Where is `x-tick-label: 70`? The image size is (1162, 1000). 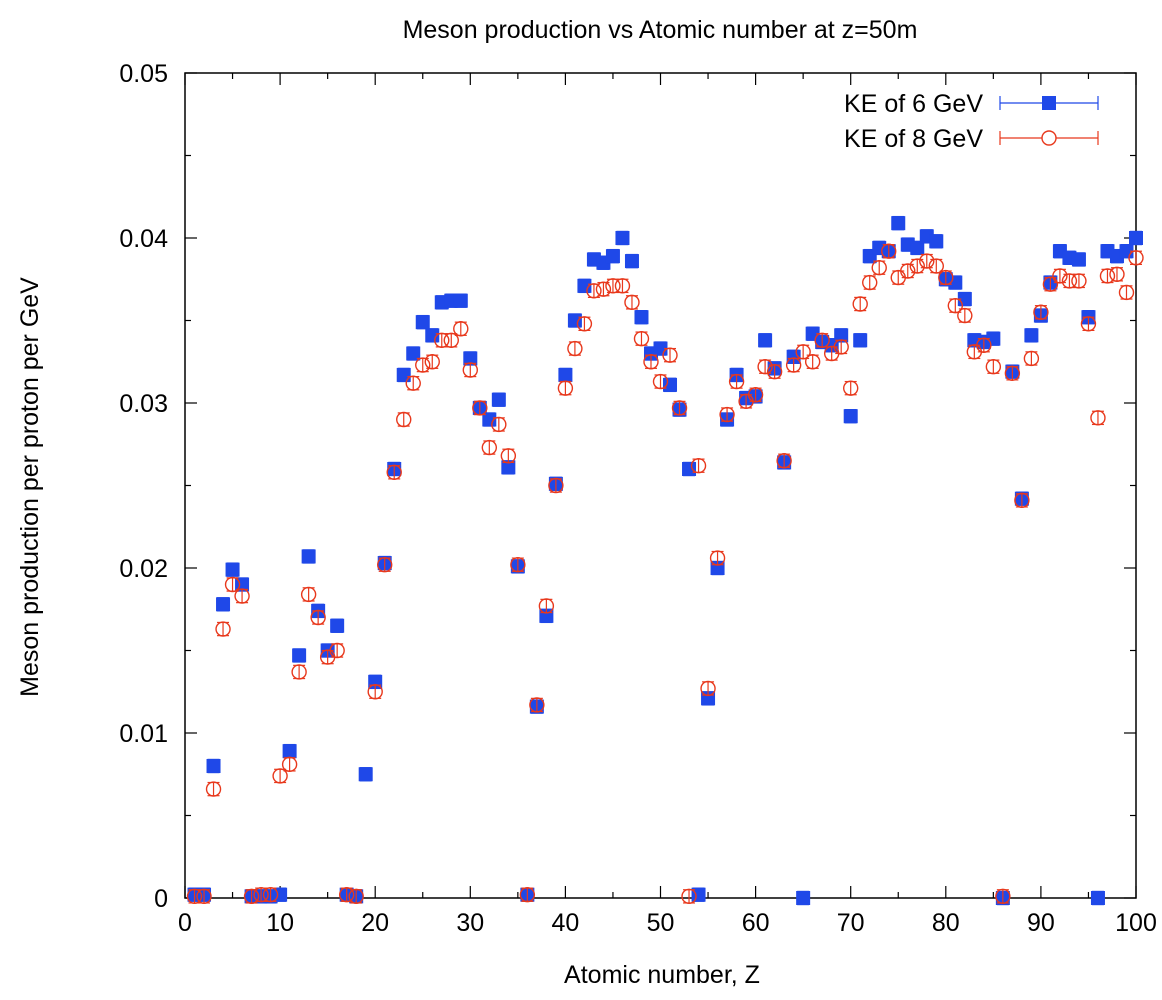 x-tick-label: 70 is located at coordinates (851, 923).